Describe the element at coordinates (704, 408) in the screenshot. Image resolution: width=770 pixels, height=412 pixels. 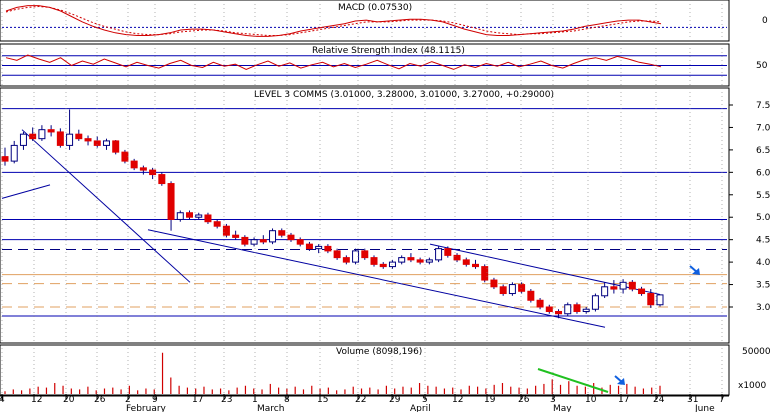
I see `month-label-4: June` at that location.